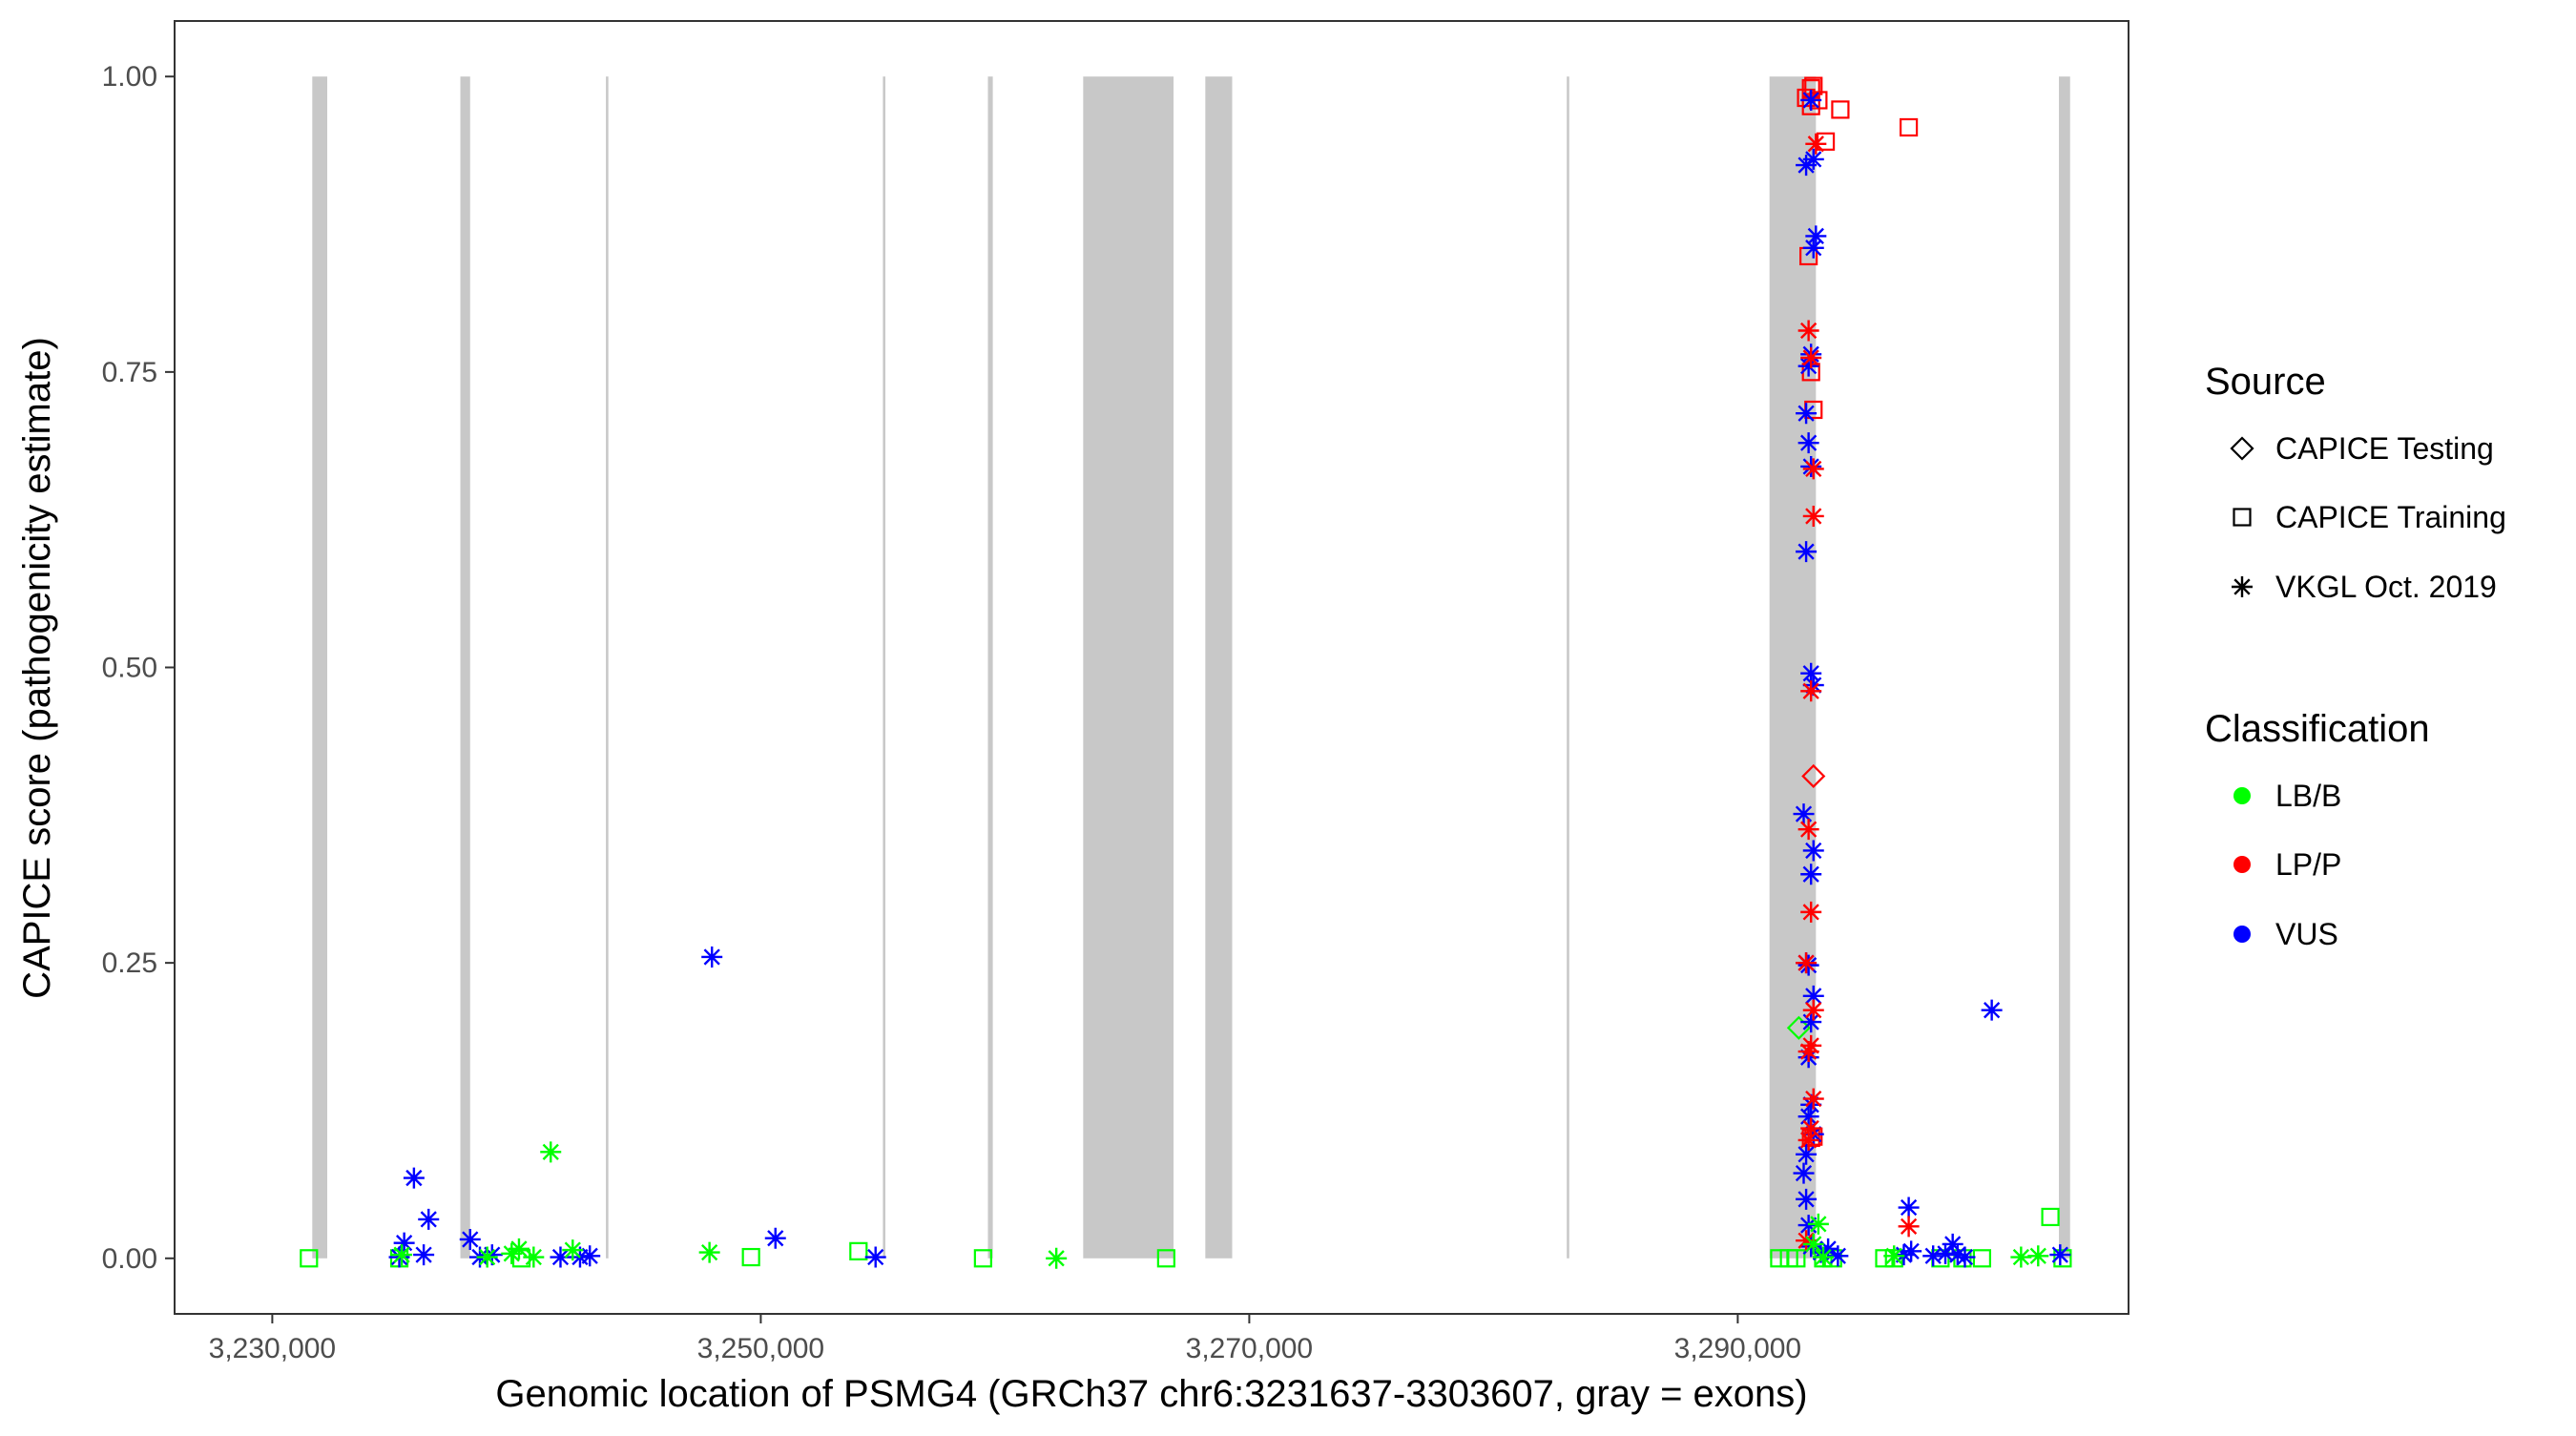  I want to click on y-axis-title: CAPICE score (pathogenicity estimate), so click(37, 668).